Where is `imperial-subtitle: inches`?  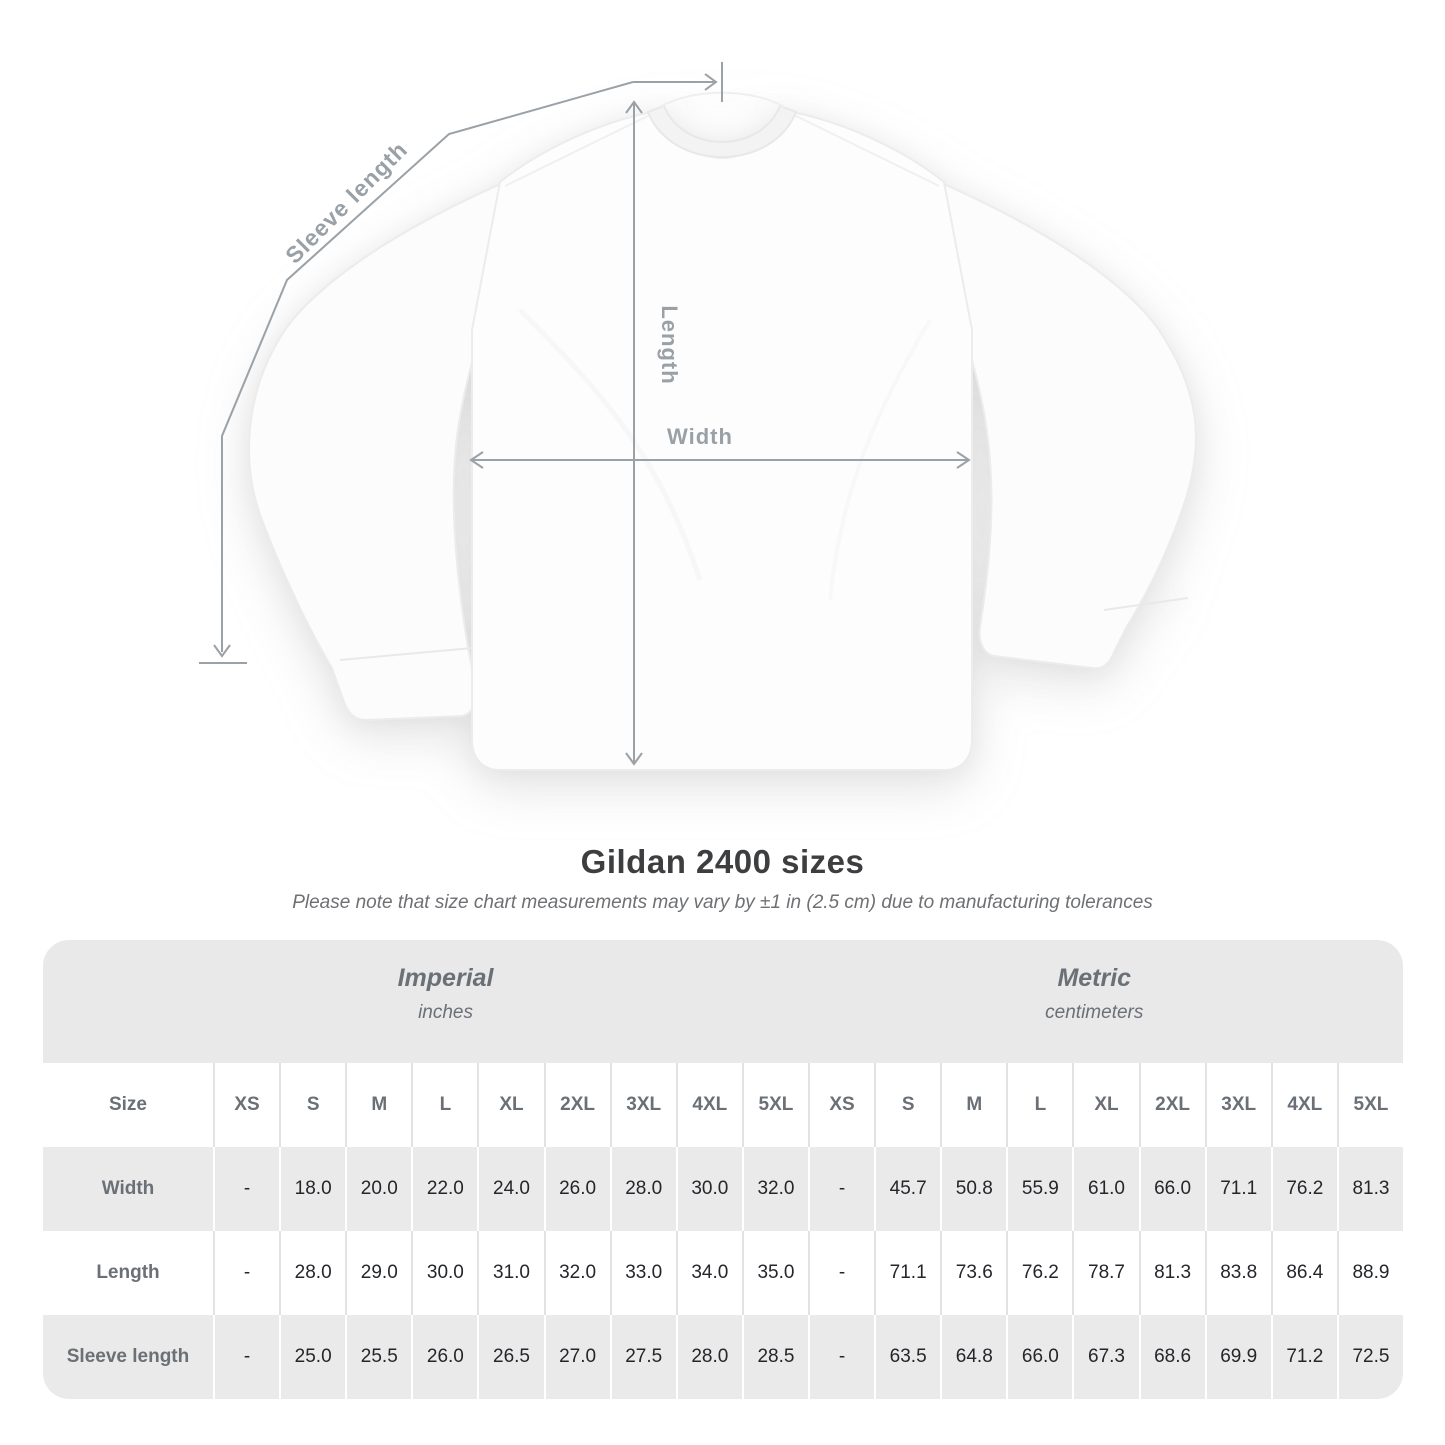 imperial-subtitle: inches is located at coordinates (445, 1012).